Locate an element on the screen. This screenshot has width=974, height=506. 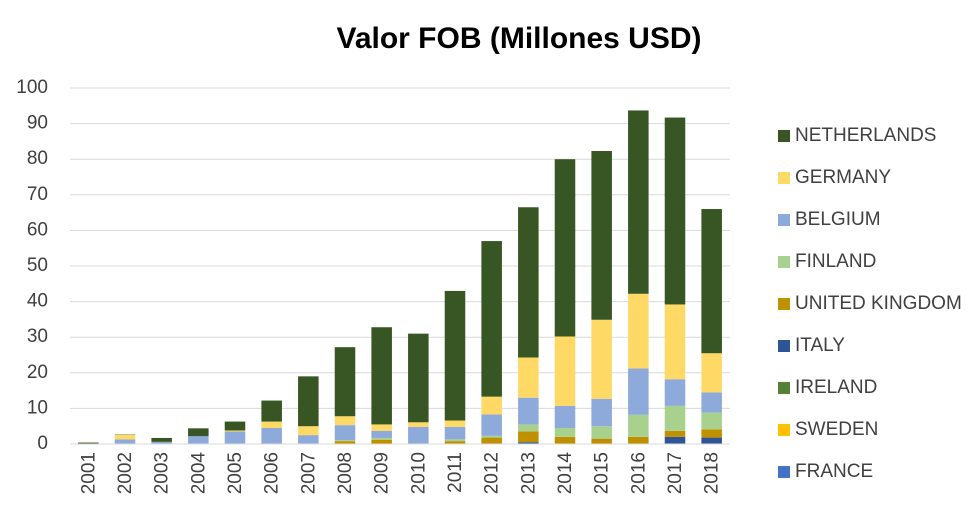
y-tick-label: 40 is located at coordinates (37, 301).